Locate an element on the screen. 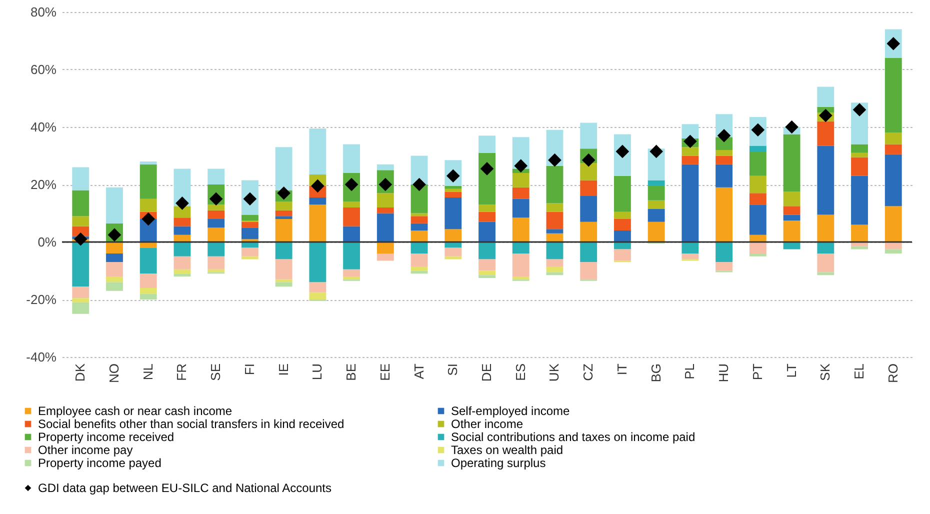 The height and width of the screenshot is (514, 930). y-tick-label: -20% is located at coordinates (41, 299).